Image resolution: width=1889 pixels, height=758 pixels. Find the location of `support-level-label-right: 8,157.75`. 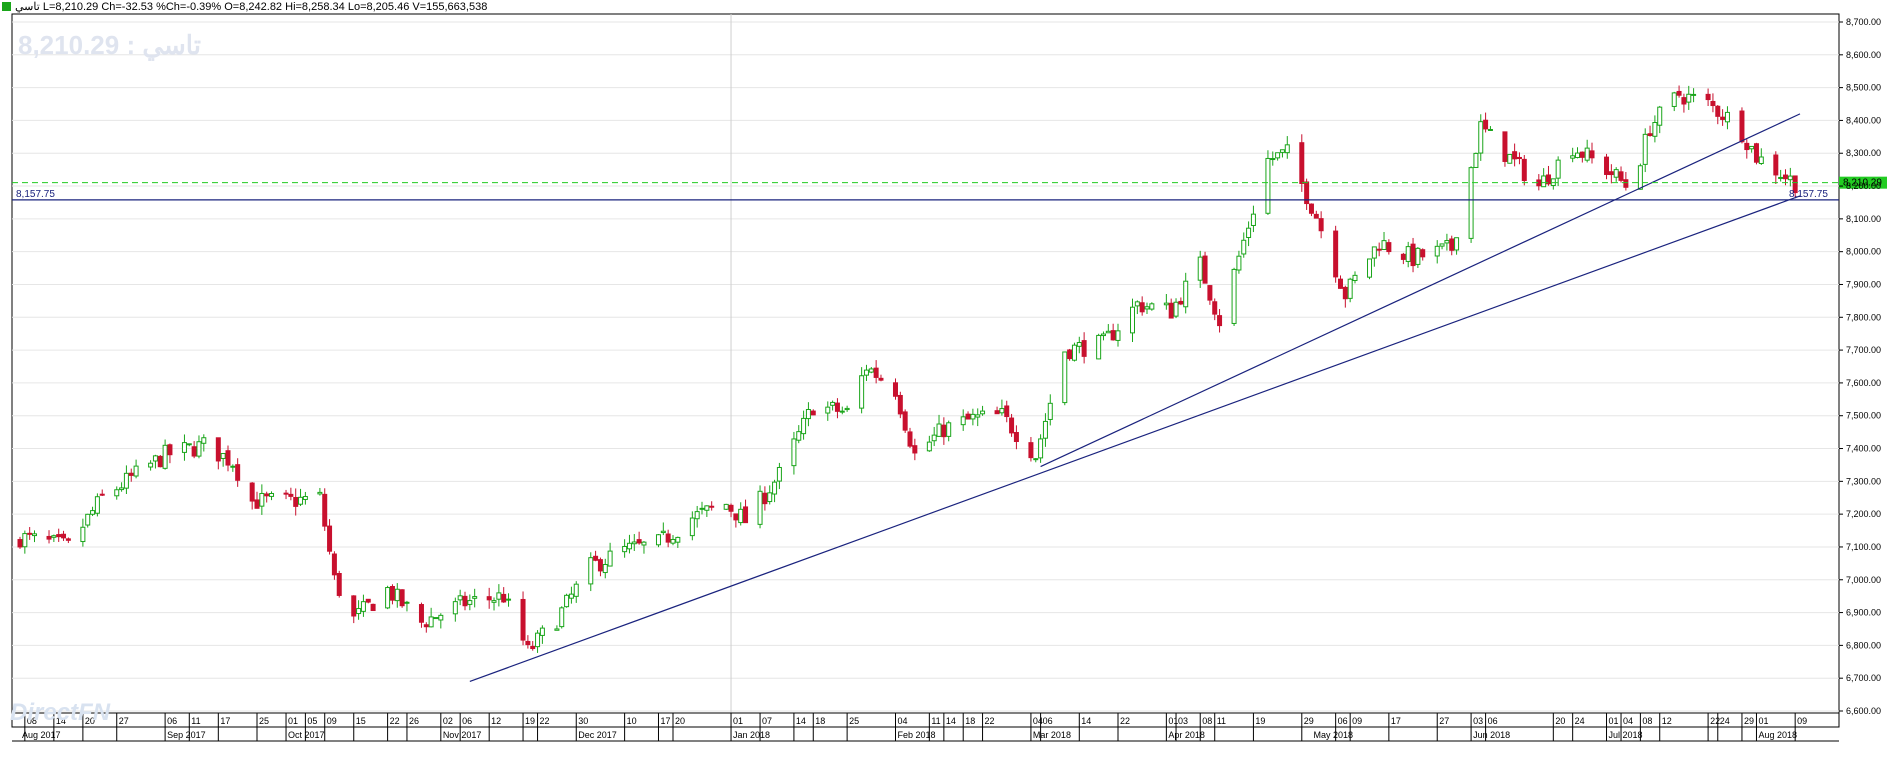

support-level-label-right: 8,157.75 is located at coordinates (1808, 194).